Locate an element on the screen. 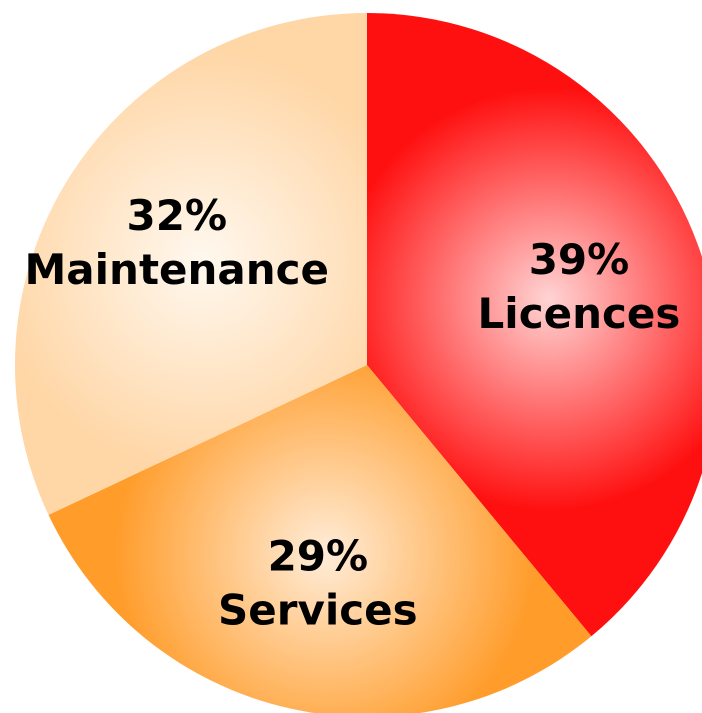  slice-value-label: 32% is located at coordinates (177, 215).